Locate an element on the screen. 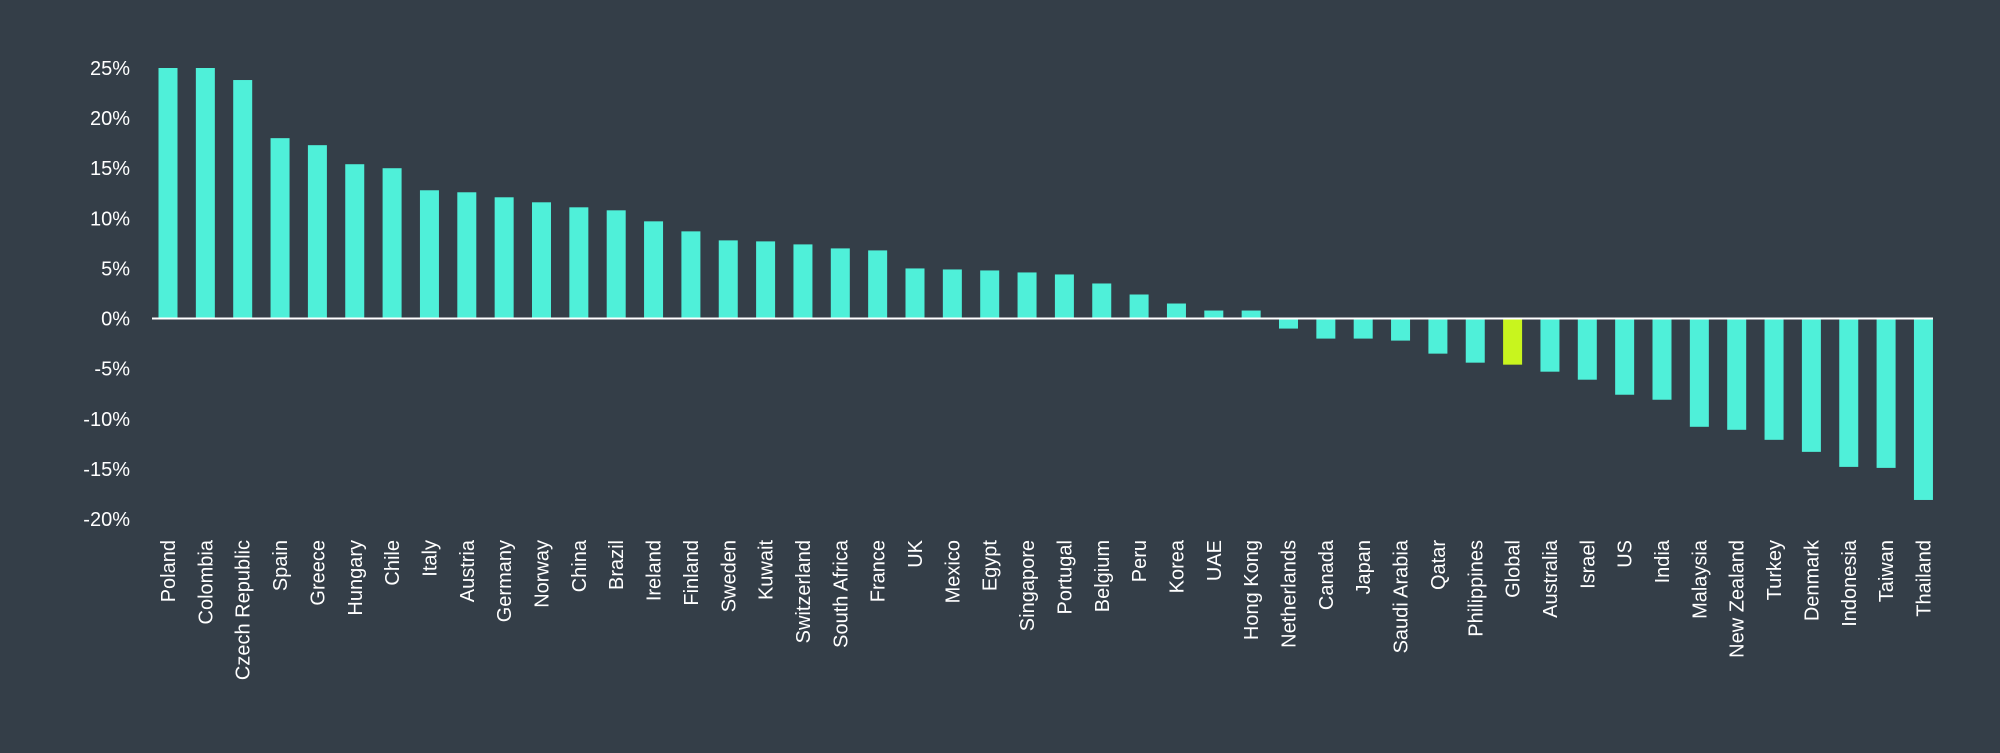 The image size is (2000, 753). bar-new-zealand is located at coordinates (1737, 374).